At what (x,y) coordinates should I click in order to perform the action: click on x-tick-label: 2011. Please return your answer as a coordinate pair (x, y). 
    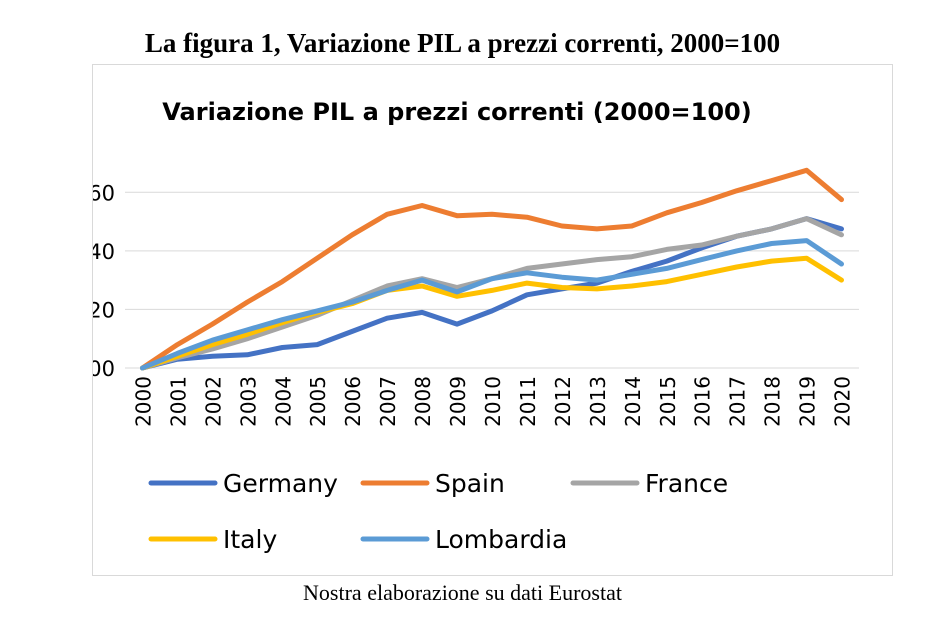
    Looking at the image, I should click on (528, 401).